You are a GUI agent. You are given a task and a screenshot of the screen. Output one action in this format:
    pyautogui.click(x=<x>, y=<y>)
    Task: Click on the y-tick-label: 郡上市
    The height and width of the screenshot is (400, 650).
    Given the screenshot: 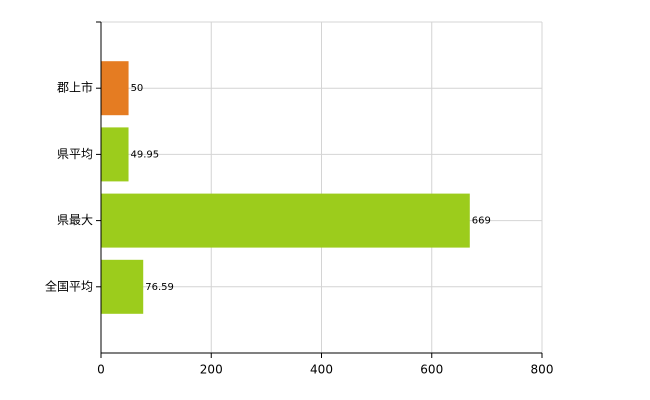 What is the action you would take?
    pyautogui.click(x=75, y=87)
    